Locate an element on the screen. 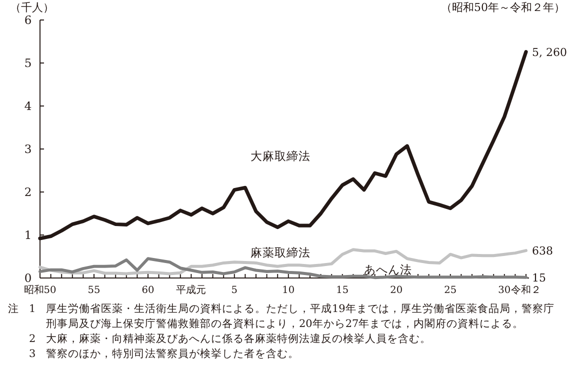 The width and height of the screenshot is (570, 382). y-tick-label: 0 is located at coordinates (28, 278).